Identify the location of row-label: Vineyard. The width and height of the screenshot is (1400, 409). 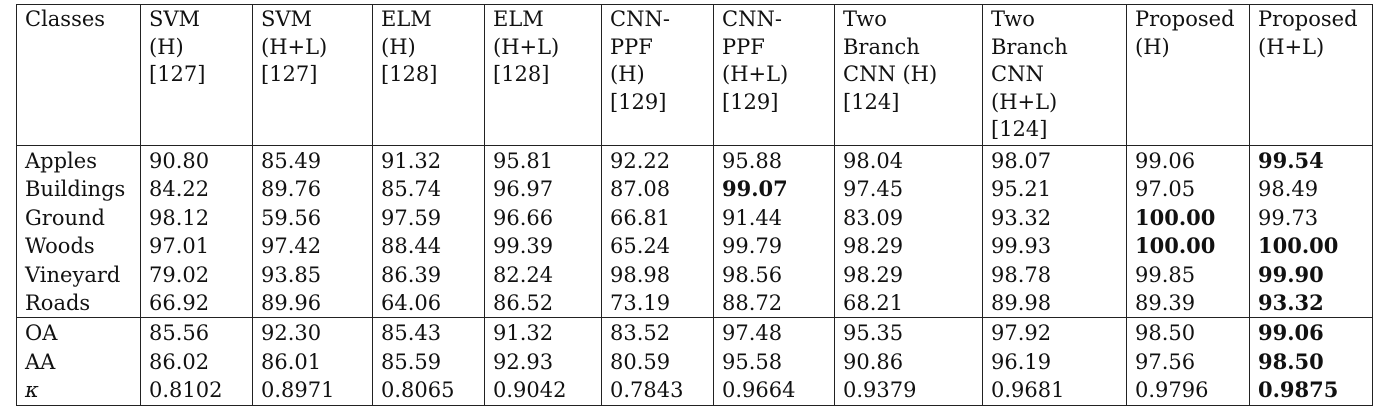
(78, 275).